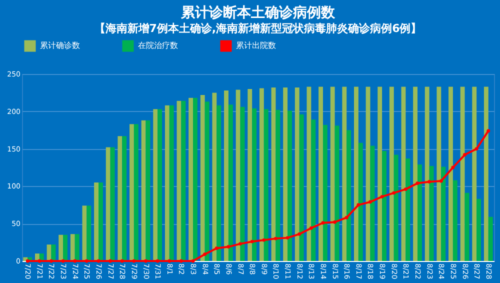 The width and height of the screenshot is (500, 283). Describe the element at coordinates (258, 28) in the screenshot. I see `text: 【海南新增7例本土确诊,海南新增新型冠状病毒肺炎确诊病例6例】` at that location.